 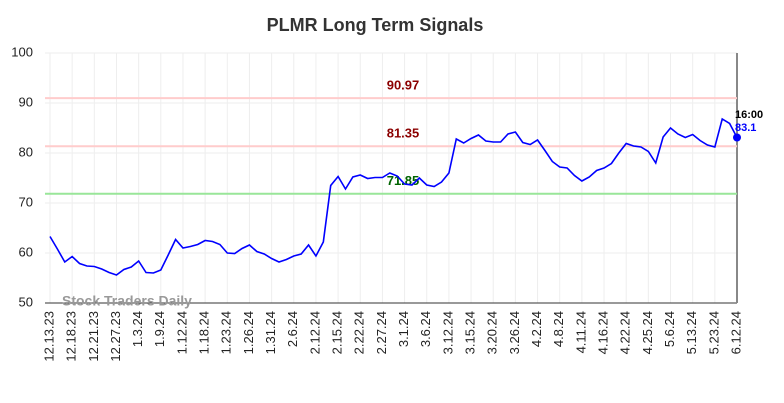 I want to click on signal-label: 71.85, so click(x=403, y=180).